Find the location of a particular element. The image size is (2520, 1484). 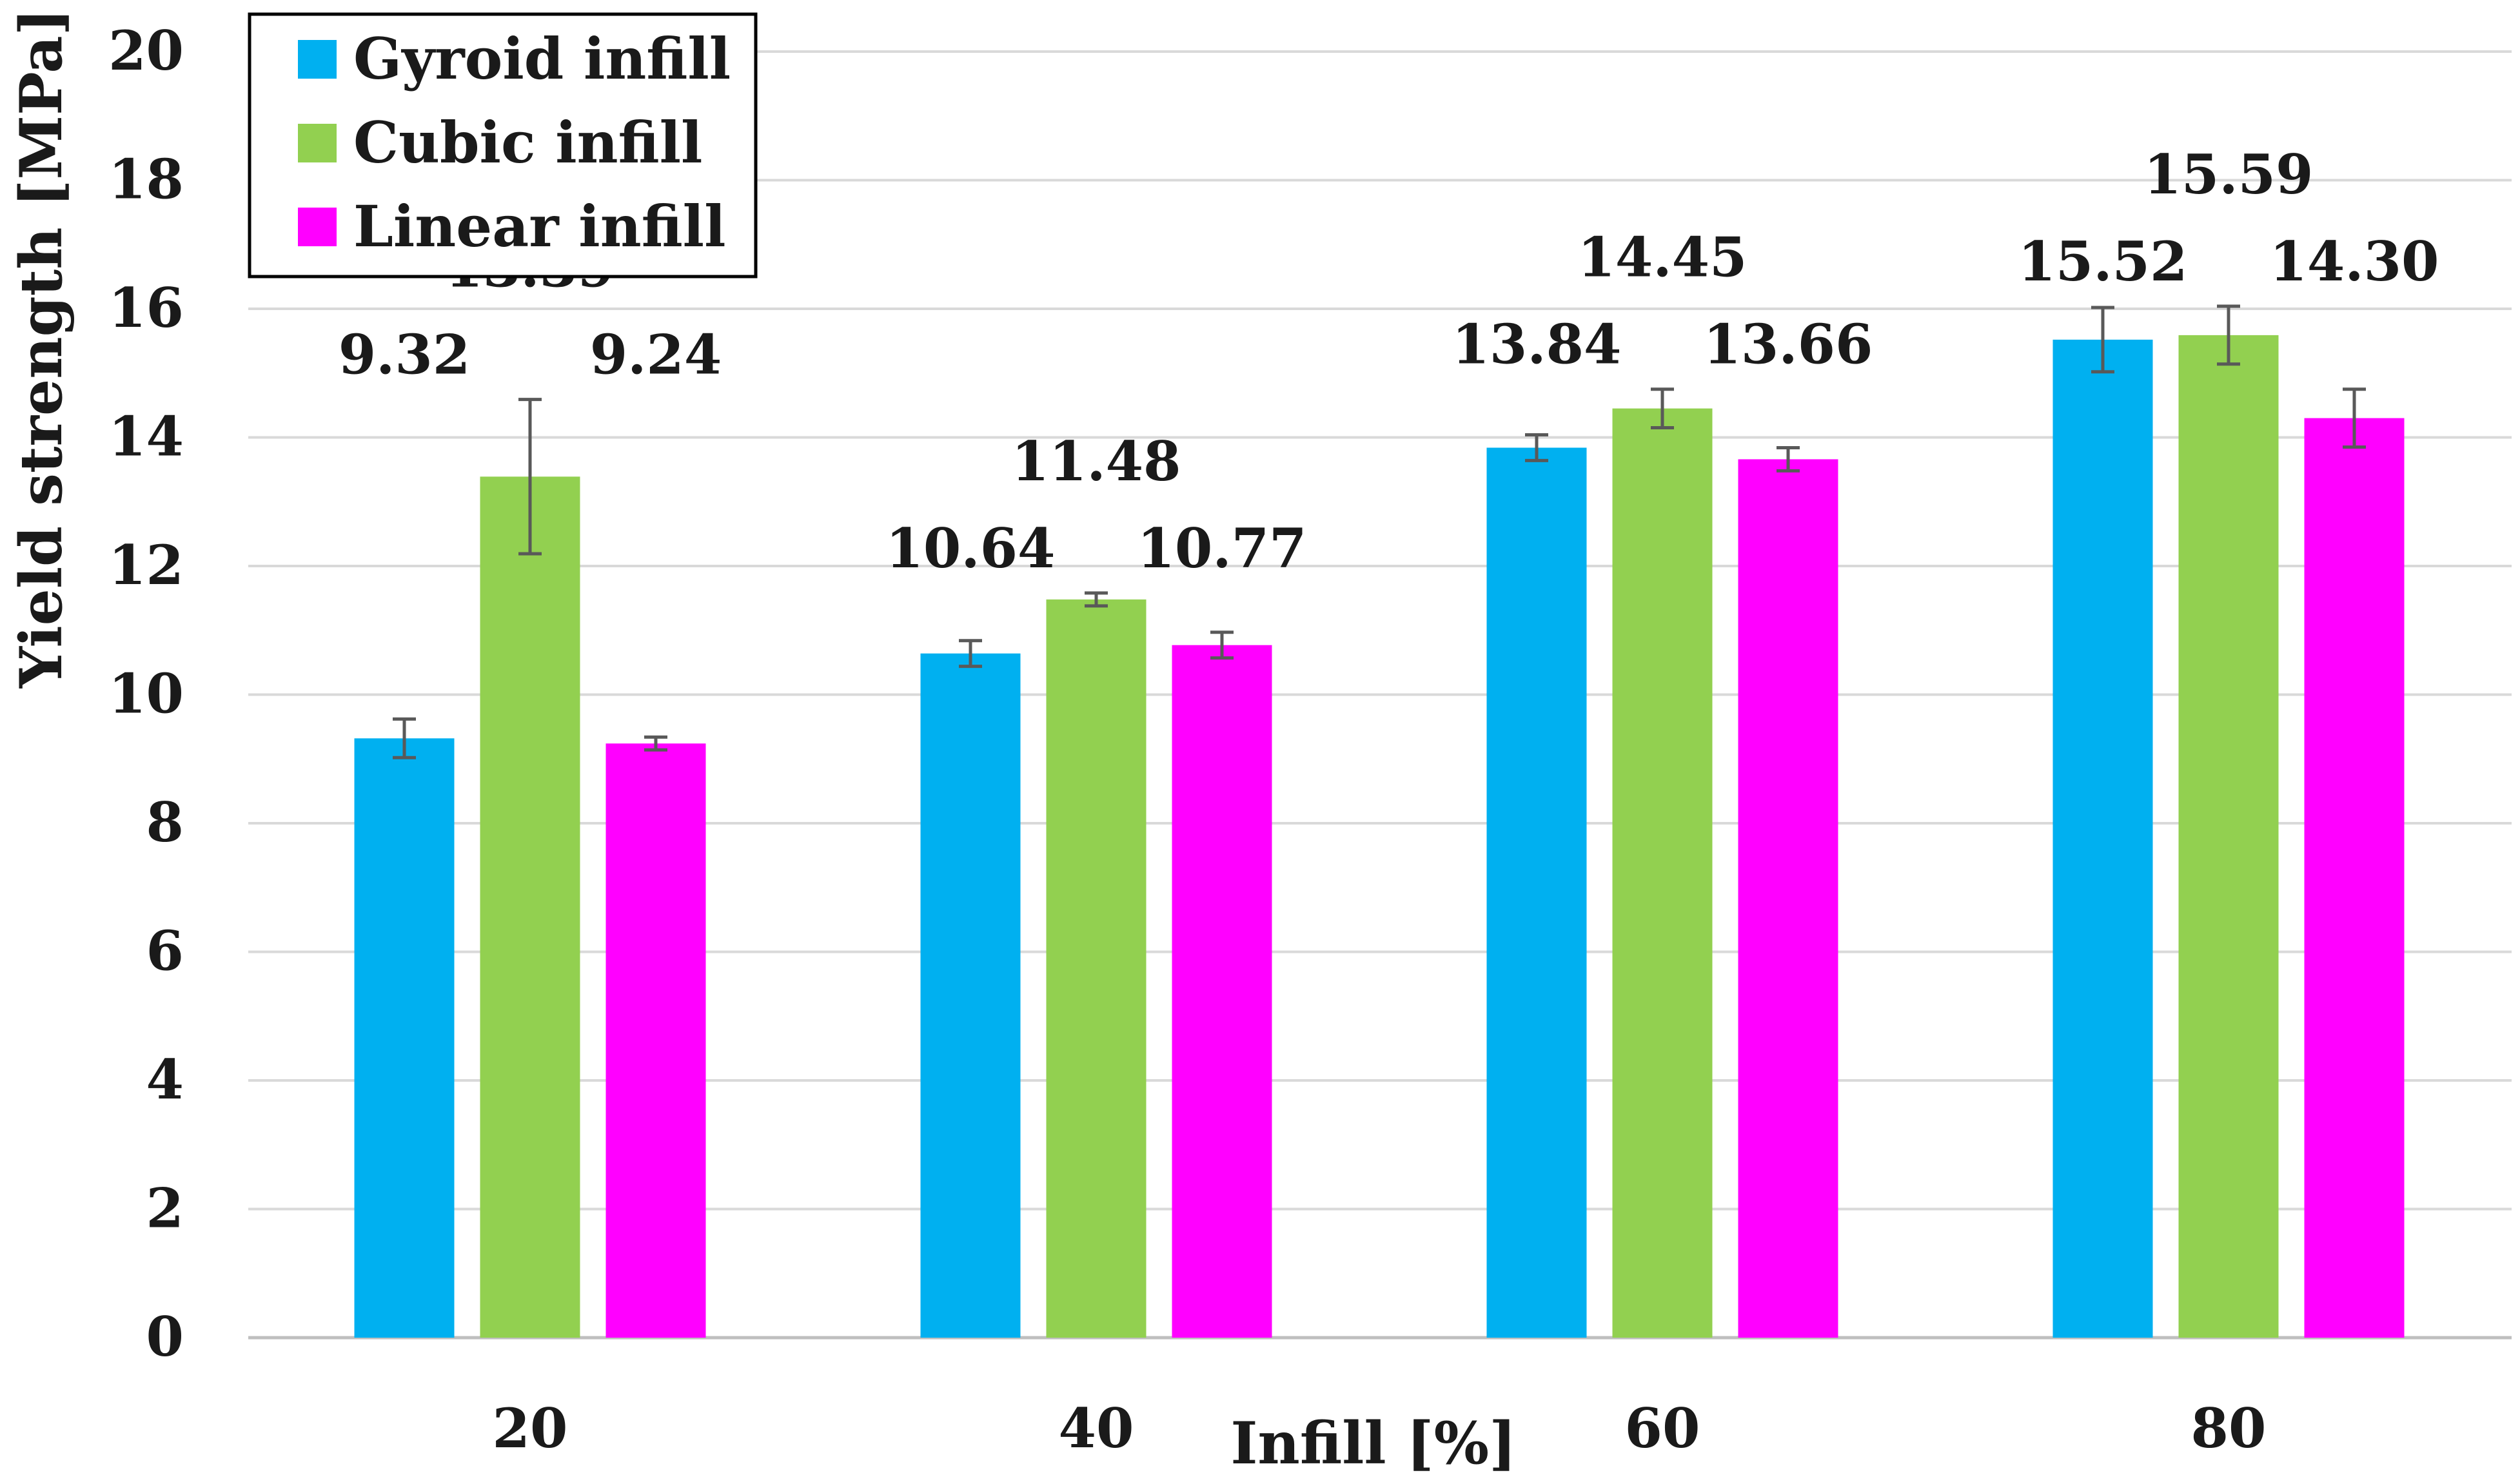

data-label: 15.59 is located at coordinates (2228, 174).